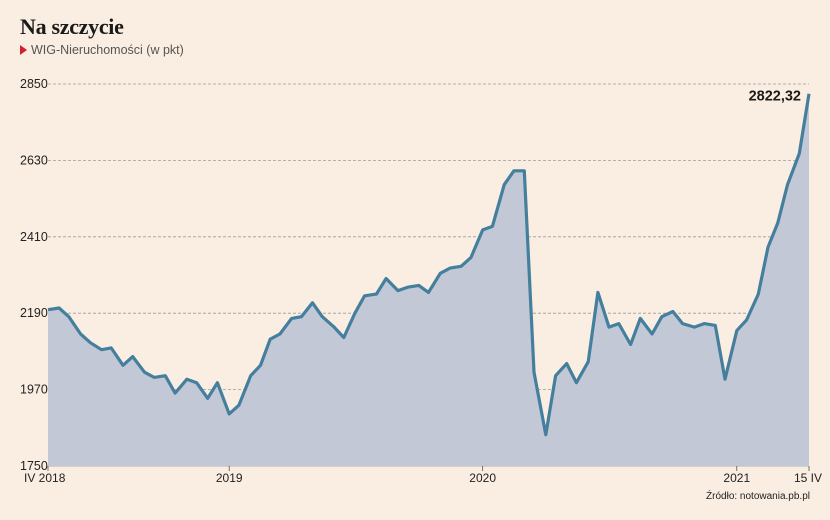 This screenshot has width=830, height=520. I want to click on x-tick-label: 15 IV, so click(808, 478).